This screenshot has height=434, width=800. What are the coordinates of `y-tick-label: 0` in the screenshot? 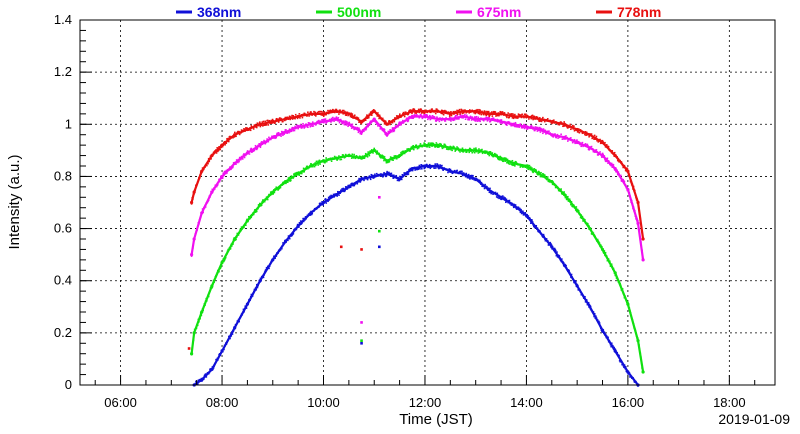 It's located at (68, 384).